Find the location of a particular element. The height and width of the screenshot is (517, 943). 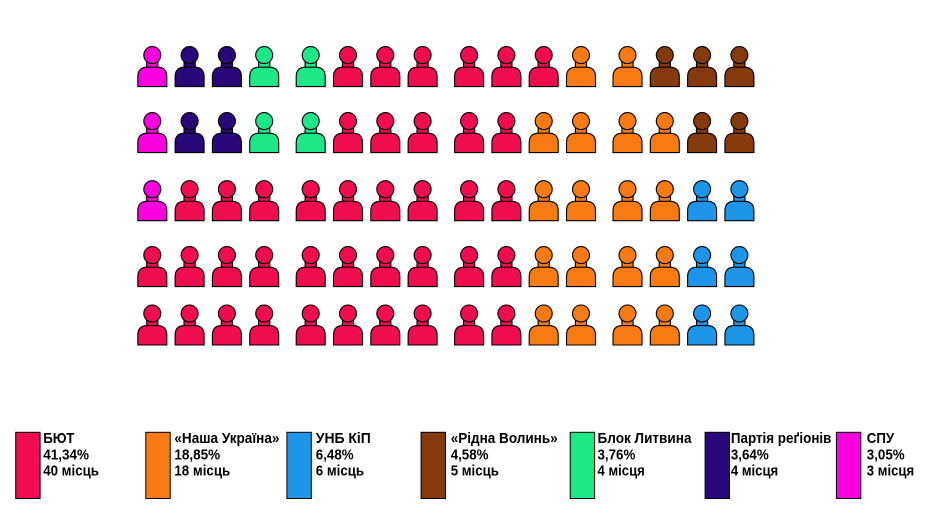

svg-text: 3,76% is located at coordinates (617, 455).